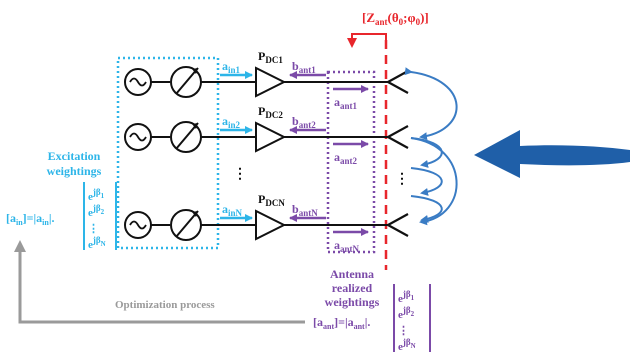 This screenshot has height=361, width=630. What do you see at coordinates (346, 103) in the screenshot?
I see `a-ant-label: aant1` at bounding box center [346, 103].